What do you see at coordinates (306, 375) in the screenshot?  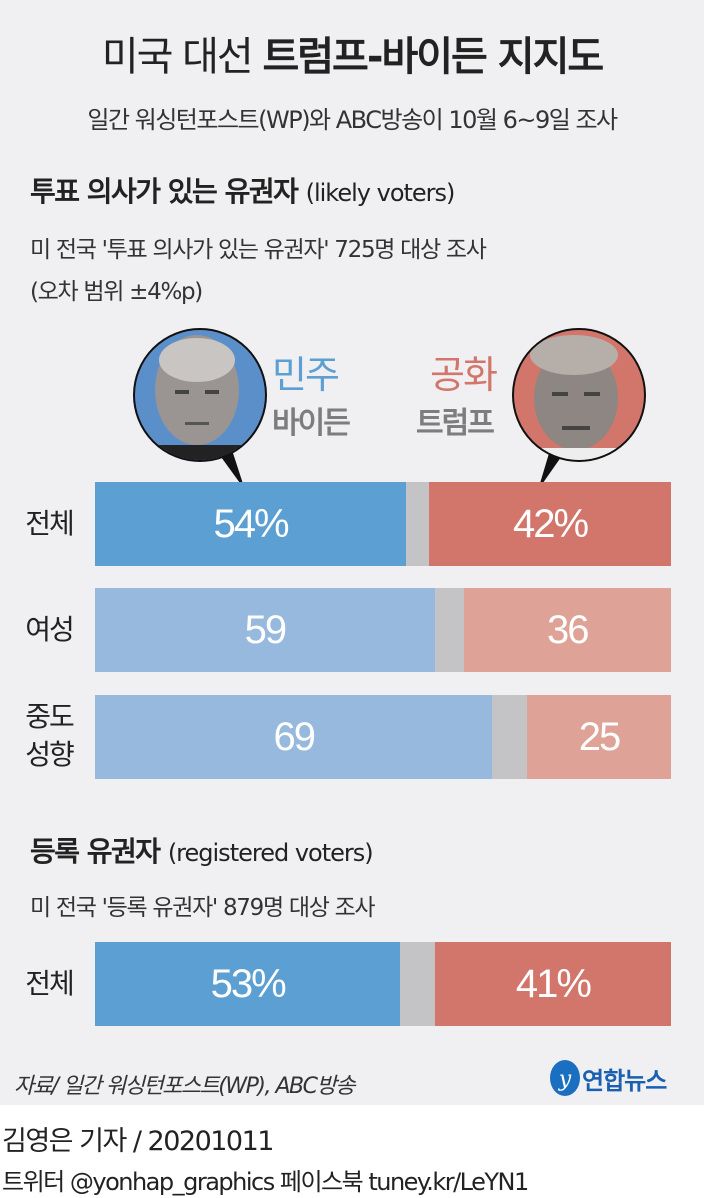 I see `dem-party: 민주` at bounding box center [306, 375].